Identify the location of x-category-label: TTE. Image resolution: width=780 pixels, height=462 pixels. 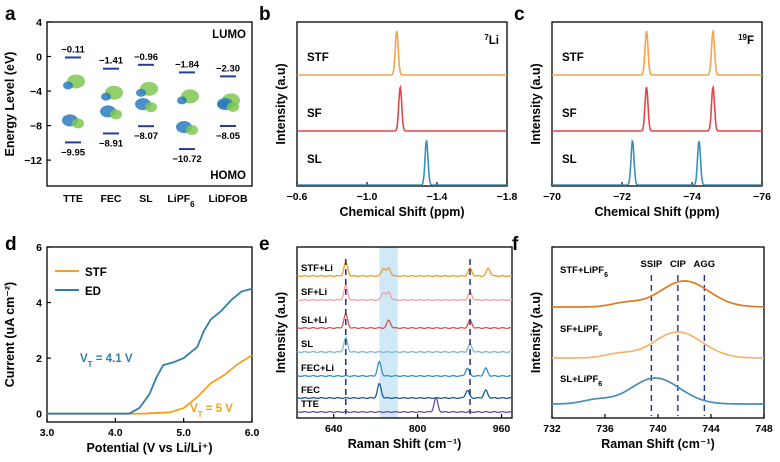
(73, 199).